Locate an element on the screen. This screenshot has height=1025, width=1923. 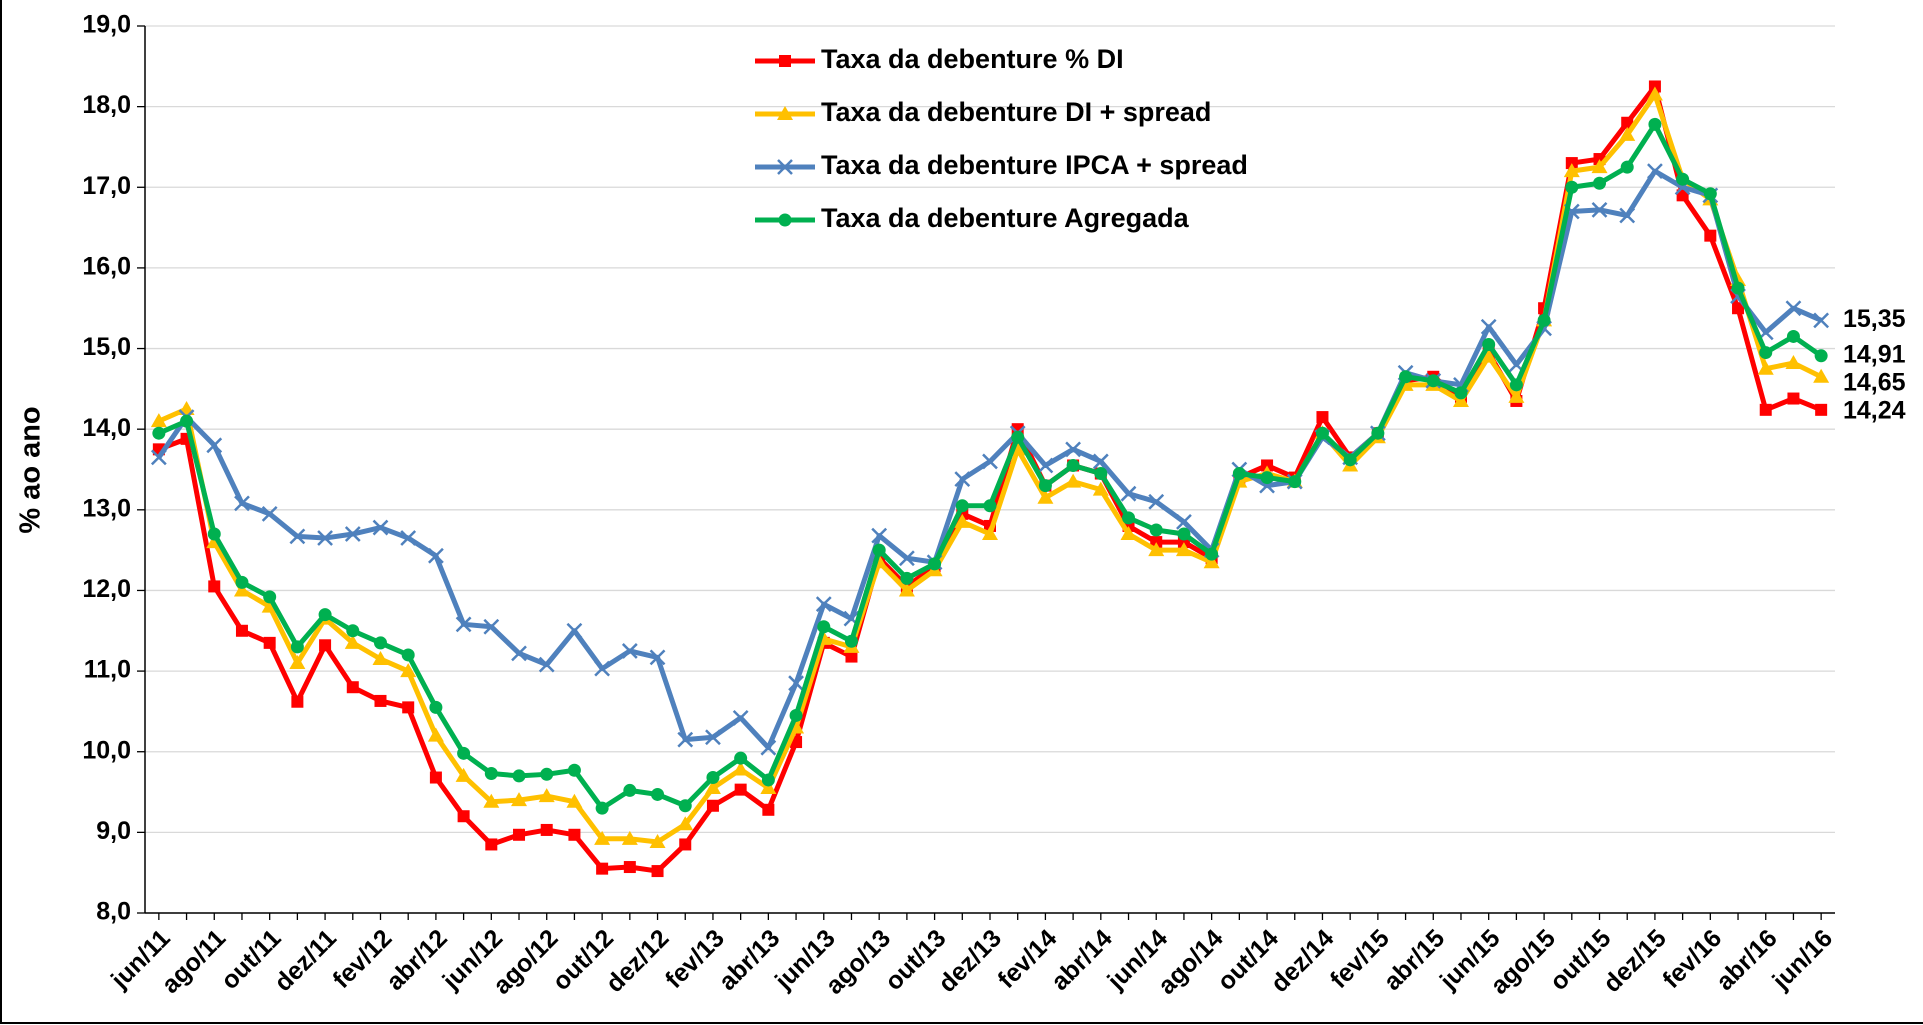
legend-label: Taxa da debenture IPCA + spread is located at coordinates (1034, 165).